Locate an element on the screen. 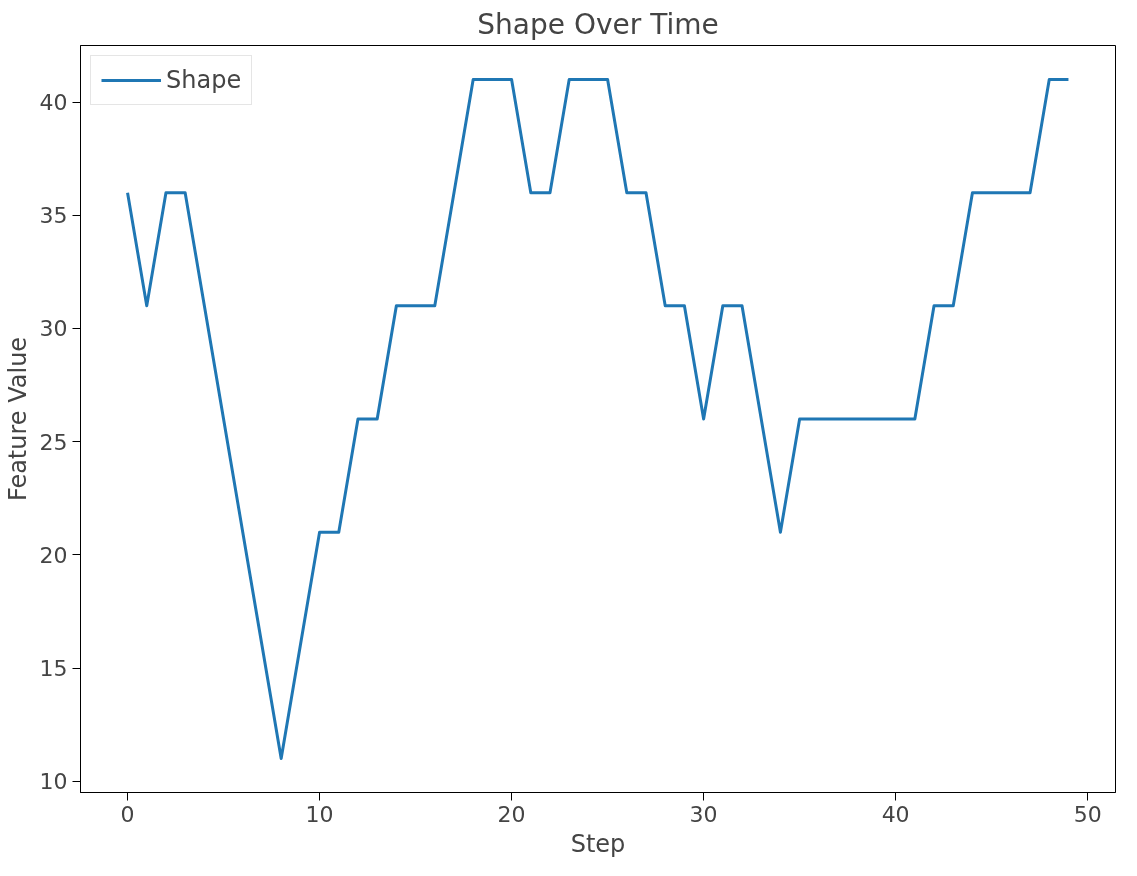 The height and width of the screenshot is (876, 1137). y-axis-title: Feature Value is located at coordinates (17, 419).